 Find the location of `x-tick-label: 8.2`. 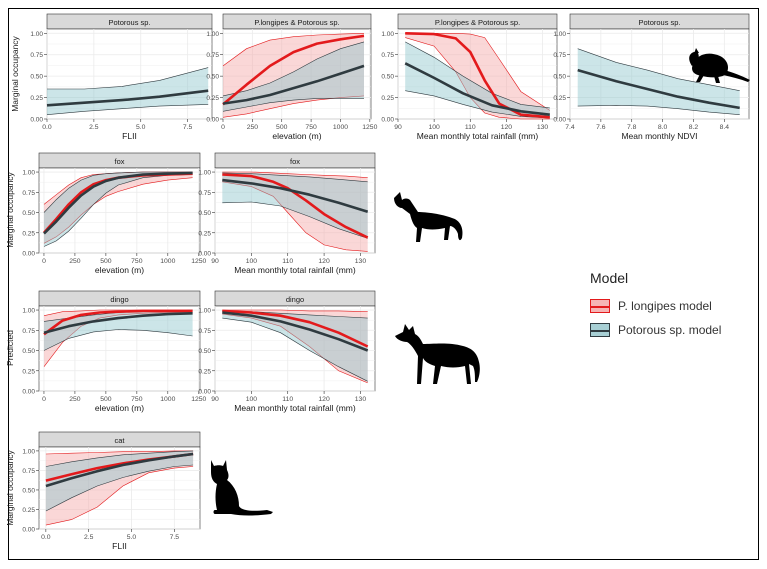

x-tick-label: 8.2 is located at coordinates (694, 127).